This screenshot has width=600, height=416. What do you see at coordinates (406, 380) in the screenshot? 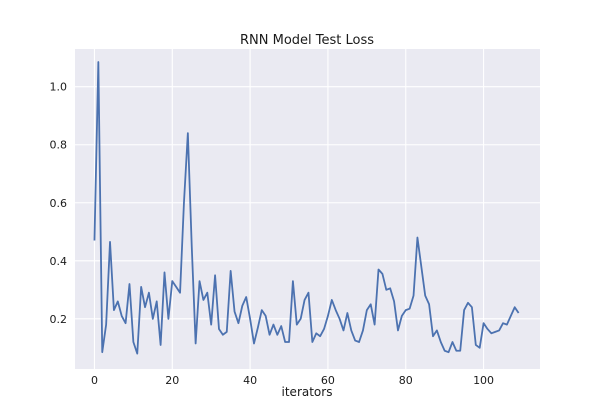
I see `x-tick-label: 80` at bounding box center [406, 380].